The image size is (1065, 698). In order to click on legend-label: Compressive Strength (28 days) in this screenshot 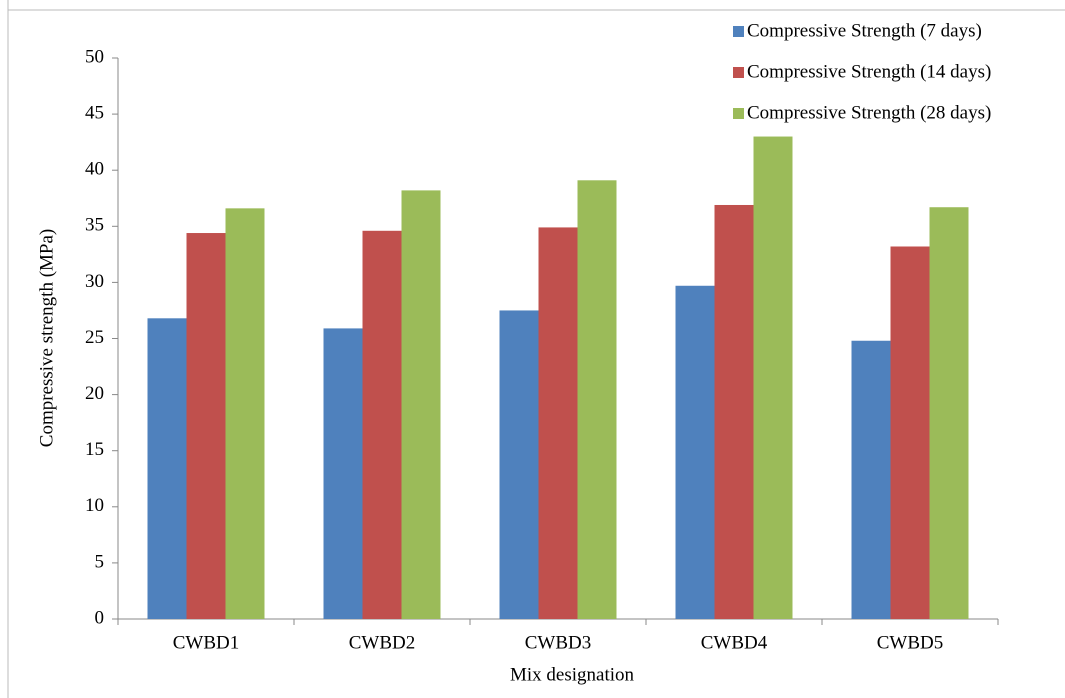, I will do `click(869, 112)`.